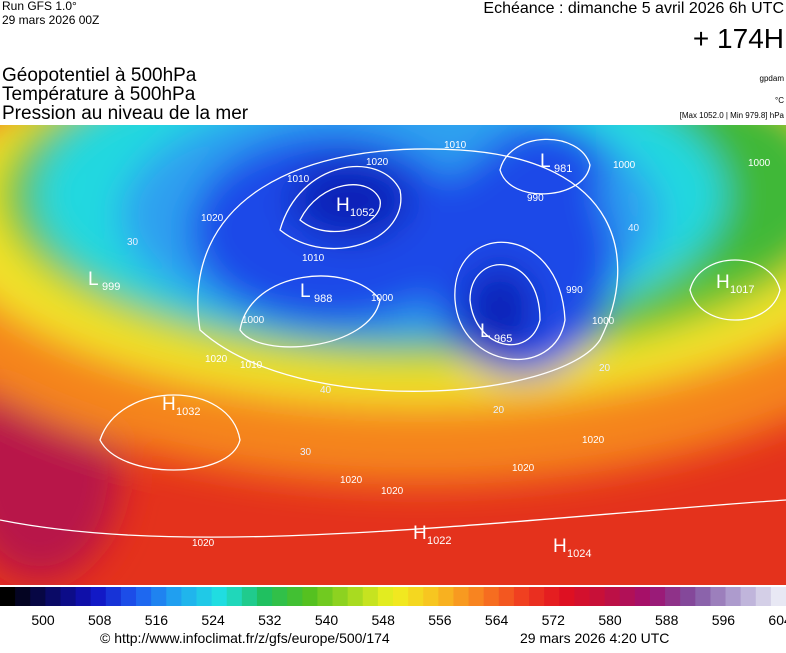 Image resolution: width=786 pixels, height=653 pixels. I want to click on temperature-label: 20, so click(499, 410).